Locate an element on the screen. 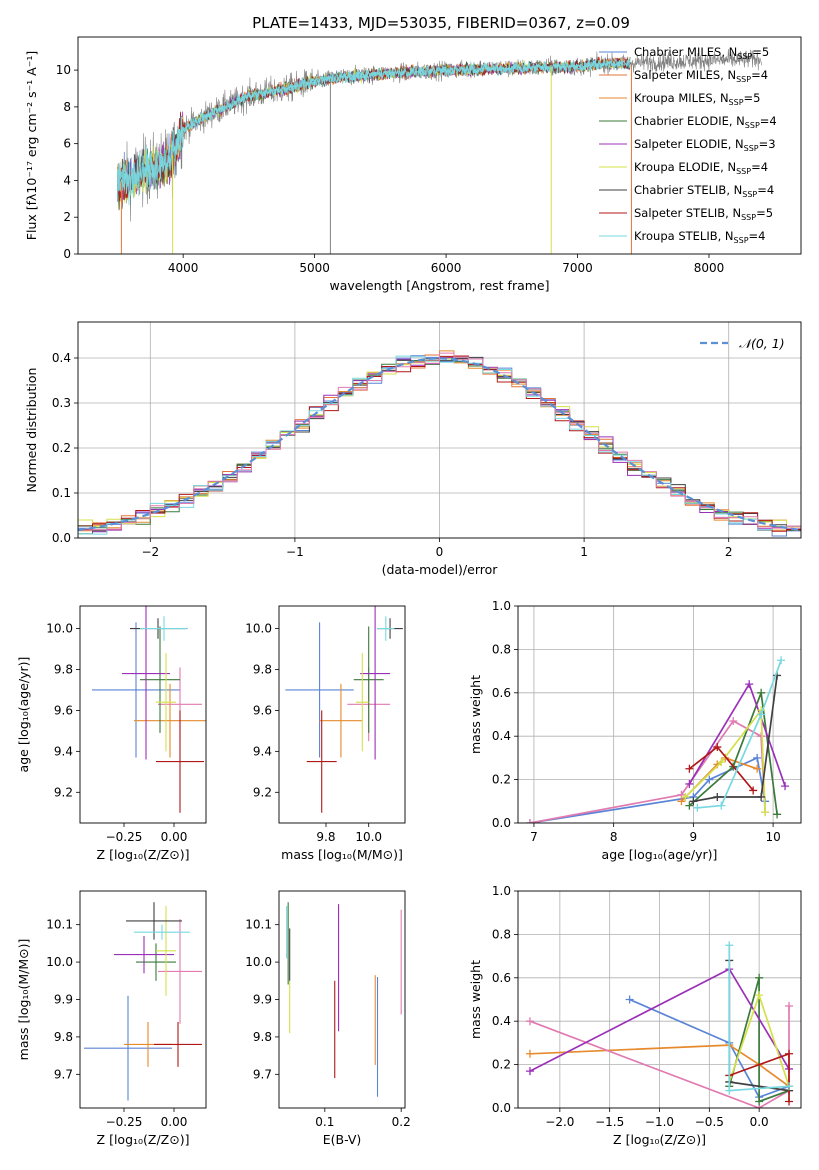 This screenshot has width=819, height=1170. legend-label: Chabrier STELIB, NSSP=4 is located at coordinates (704, 191).